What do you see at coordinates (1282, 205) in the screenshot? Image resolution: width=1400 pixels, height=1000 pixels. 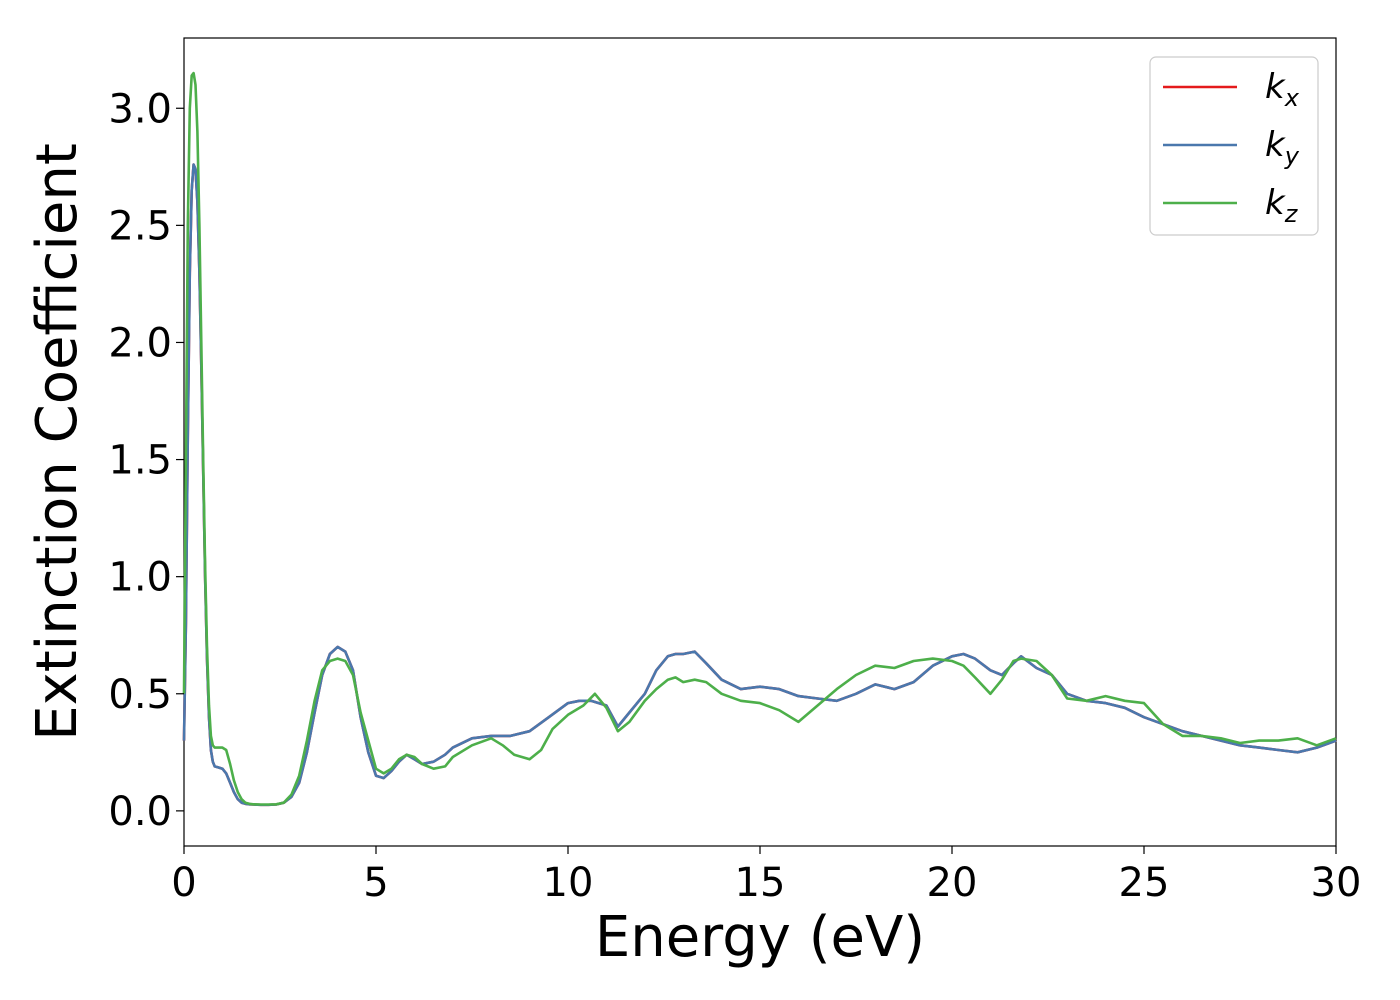 I see `legend-label-k-z: kz` at bounding box center [1282, 205].